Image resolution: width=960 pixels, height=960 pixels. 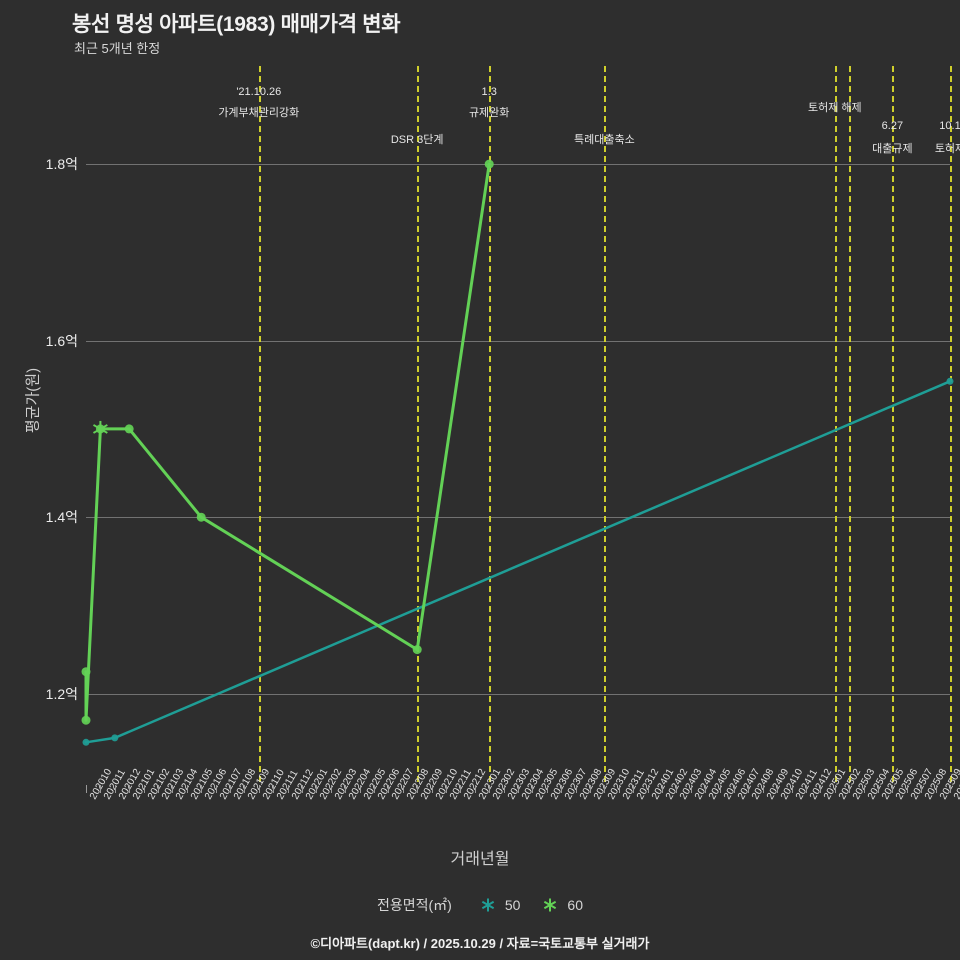 I want to click on x-axis-label: 거래년월, so click(x=480, y=859).